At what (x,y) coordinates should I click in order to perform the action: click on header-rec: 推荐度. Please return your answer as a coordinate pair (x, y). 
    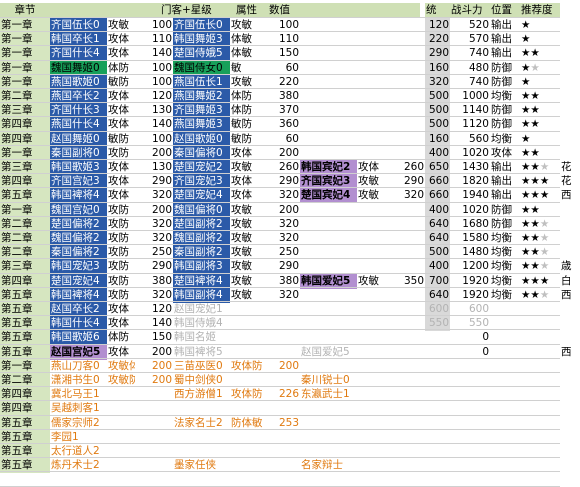
    Looking at the image, I should click on (540, 10).